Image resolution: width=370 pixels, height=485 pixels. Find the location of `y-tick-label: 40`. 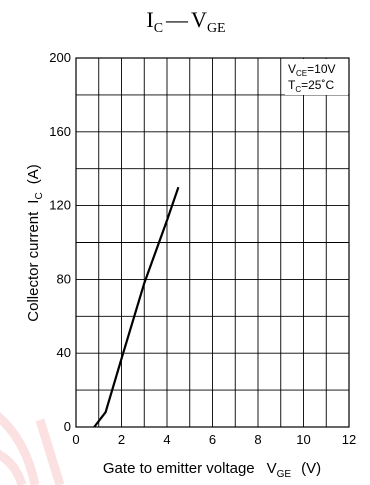

y-tick-label: 40 is located at coordinates (64, 352).